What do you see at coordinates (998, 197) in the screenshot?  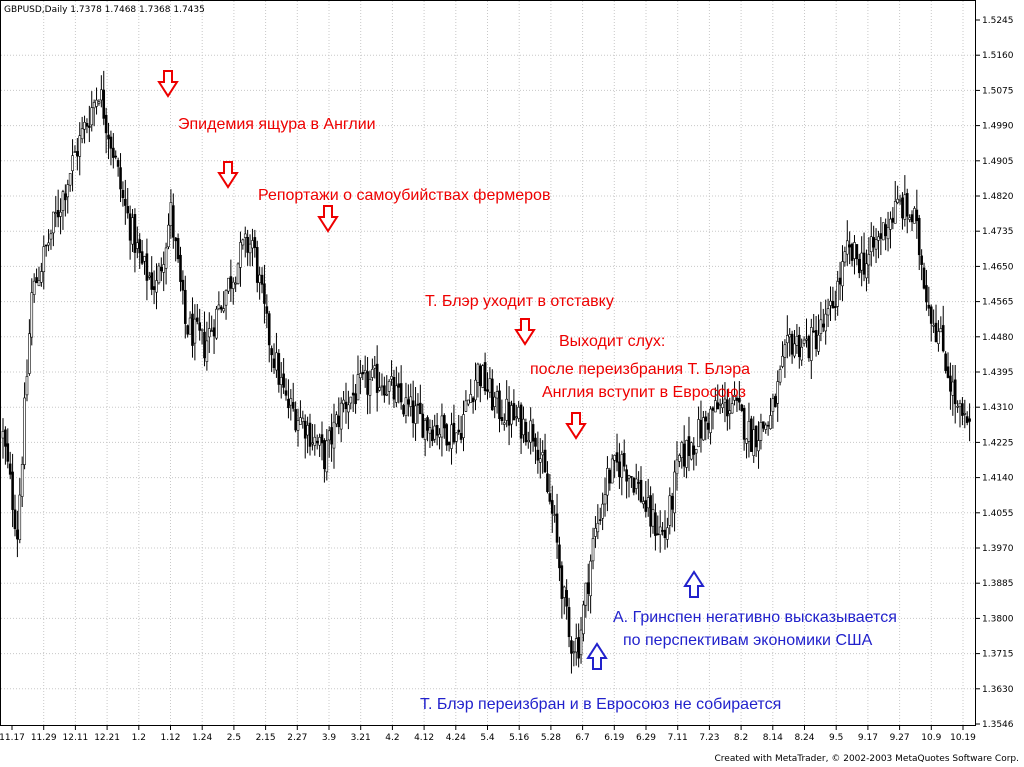 I see `y-tick-label: 1.4820` at bounding box center [998, 197].